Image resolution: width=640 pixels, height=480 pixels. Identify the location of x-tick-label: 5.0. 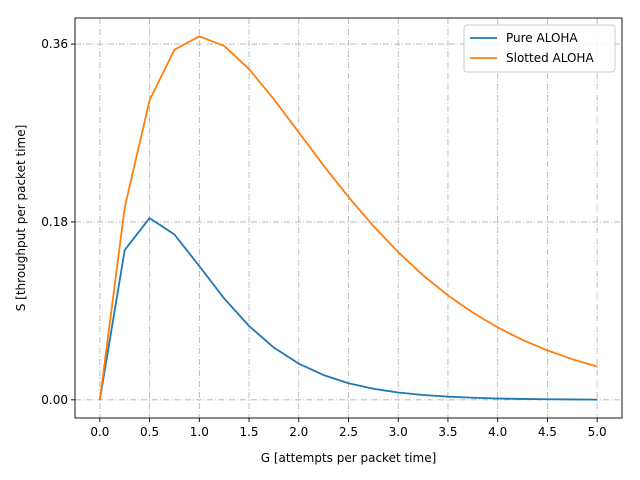
(597, 432).